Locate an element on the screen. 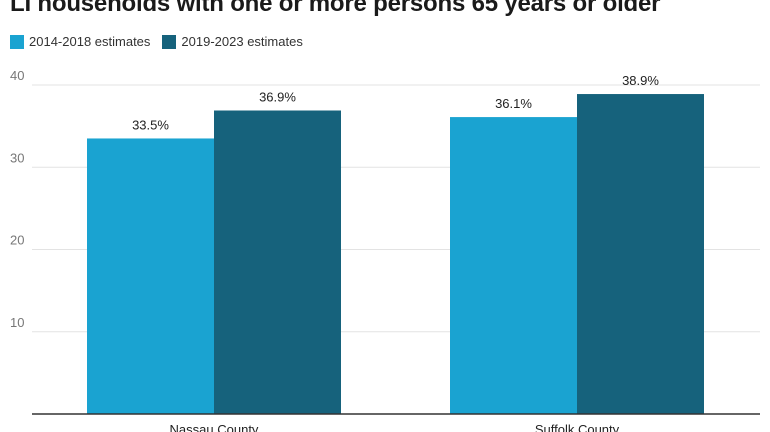 The width and height of the screenshot is (770, 432). y-tick-label-30: 30 is located at coordinates (17, 157).